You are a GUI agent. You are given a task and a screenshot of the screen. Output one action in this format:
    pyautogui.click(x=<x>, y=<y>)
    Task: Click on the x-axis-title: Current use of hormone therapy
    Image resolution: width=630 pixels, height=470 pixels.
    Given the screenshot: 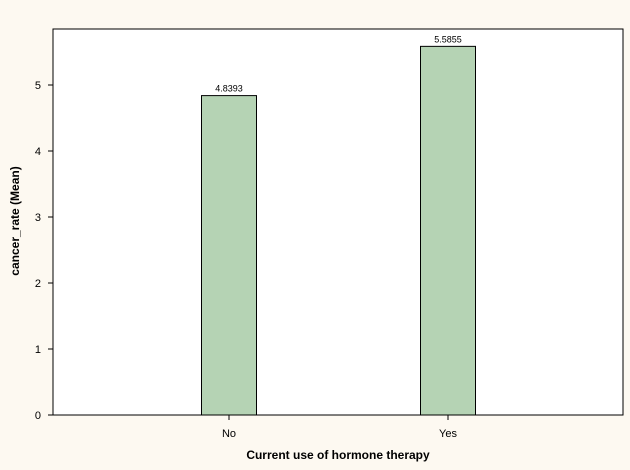 What is the action you would take?
    pyautogui.click(x=338, y=455)
    